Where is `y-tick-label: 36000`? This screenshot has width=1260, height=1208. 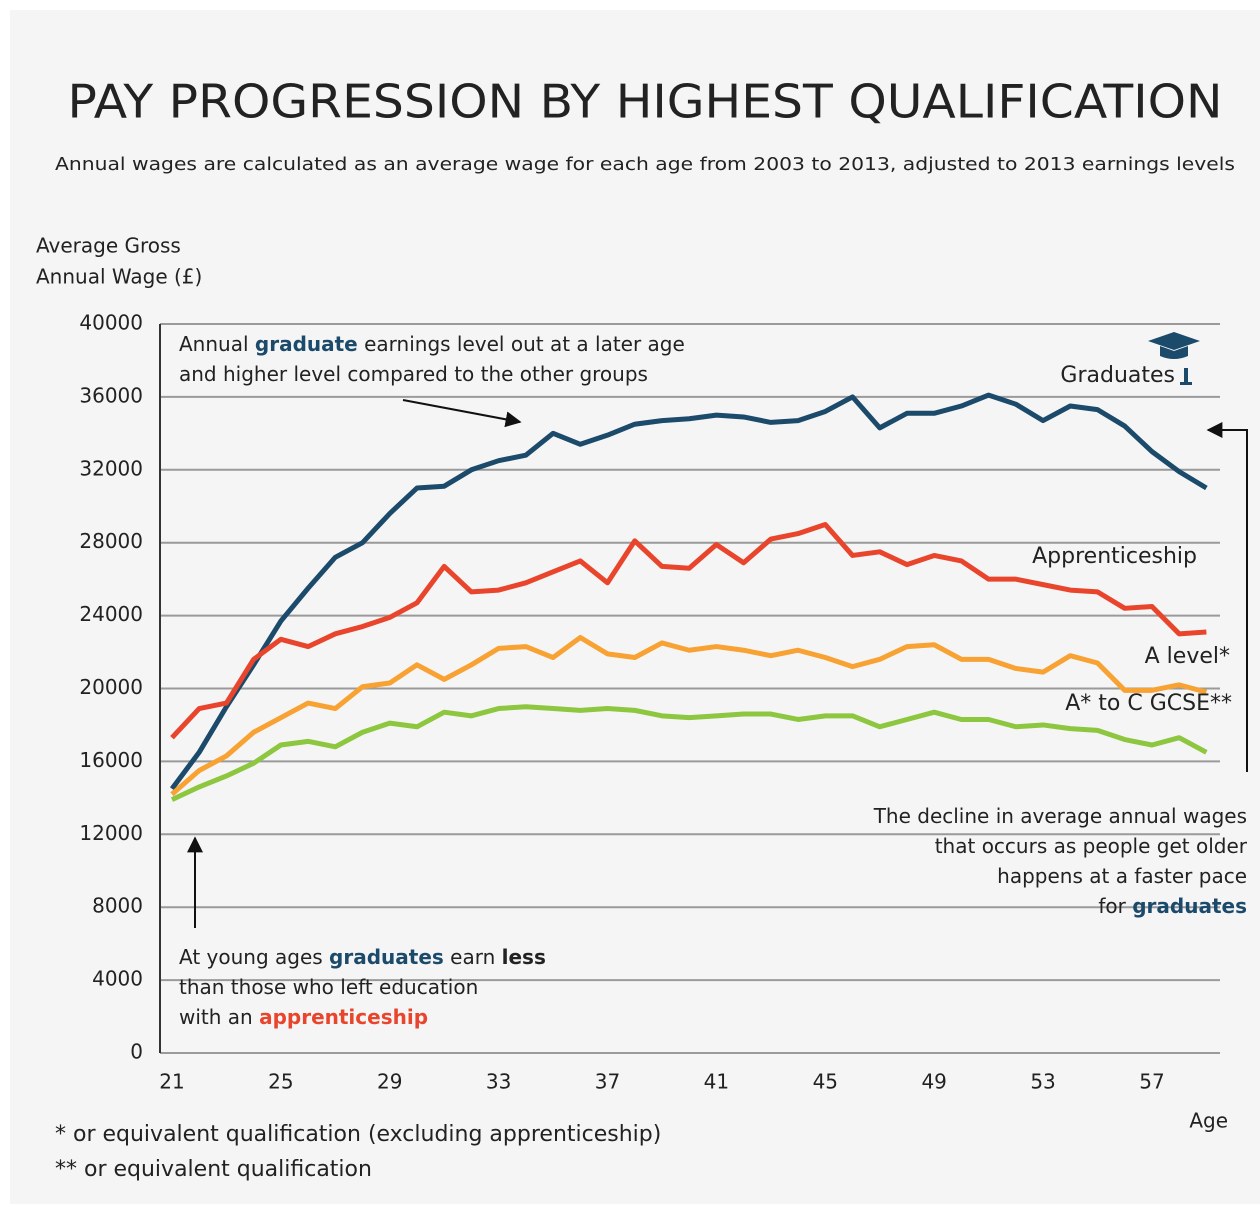
y-tick-label: 36000 is located at coordinates (111, 395).